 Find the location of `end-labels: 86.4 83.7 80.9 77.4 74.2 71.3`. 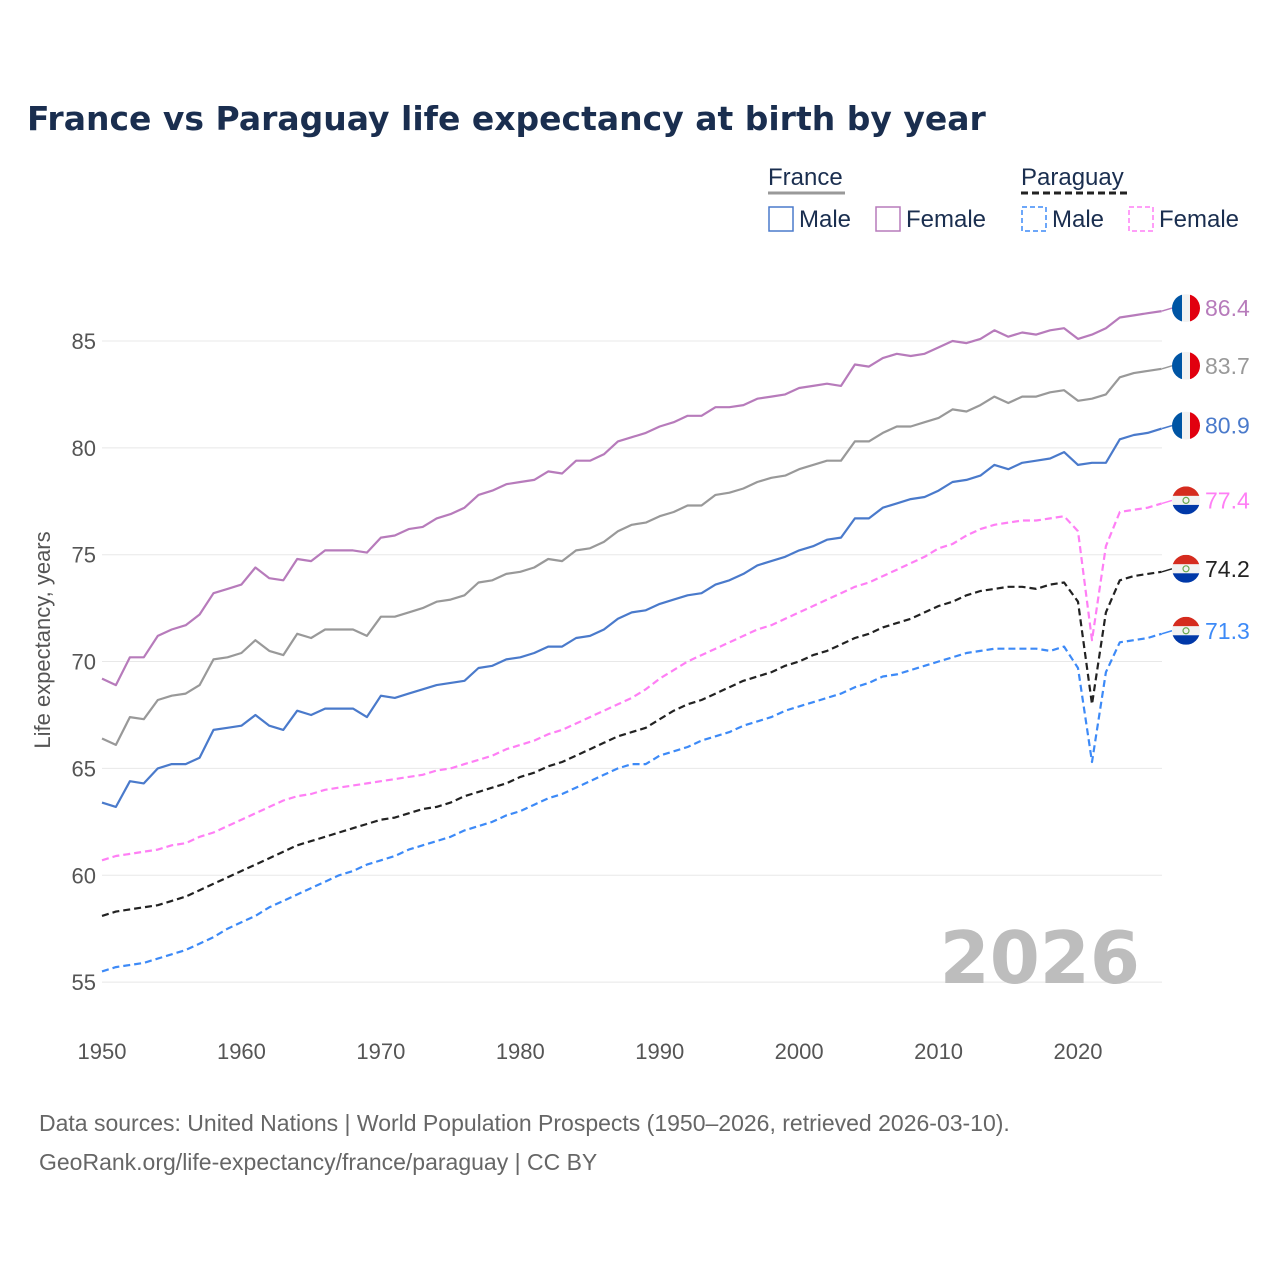

end-labels: 86.4 83.7 80.9 77.4 74.2 71.3 is located at coordinates (1205, 469).